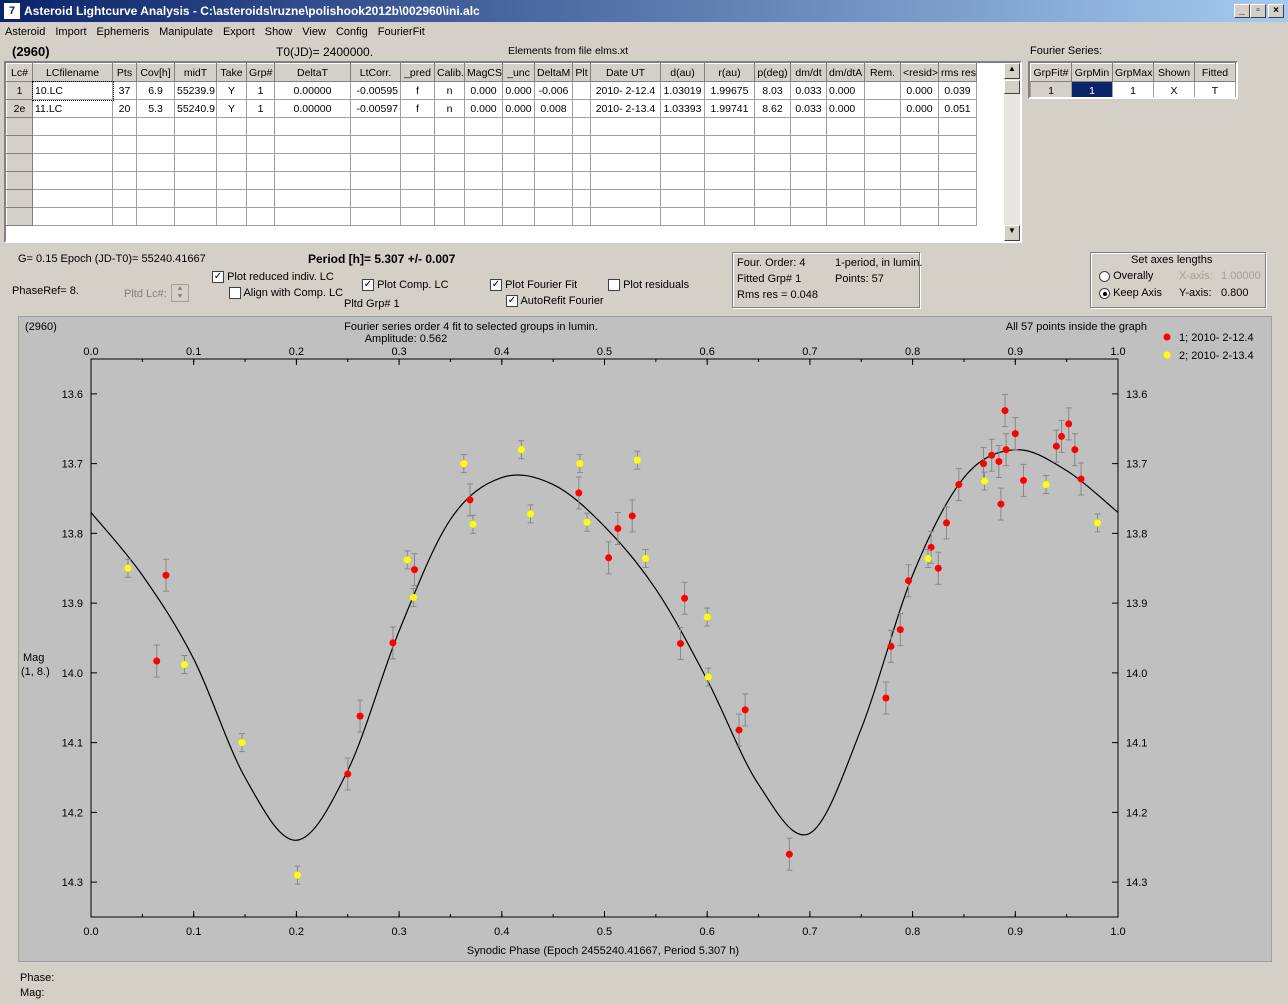  What do you see at coordinates (312, 108) in the screenshot?
I see `table-cell: 0.00000` at bounding box center [312, 108].